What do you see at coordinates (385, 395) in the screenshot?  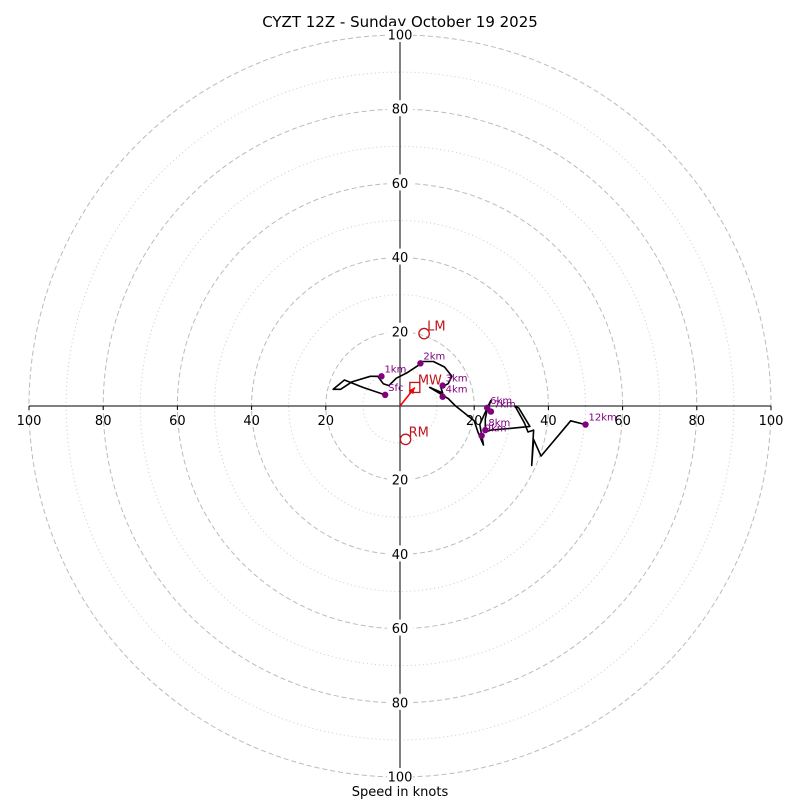 I see `height-point-sfc` at bounding box center [385, 395].